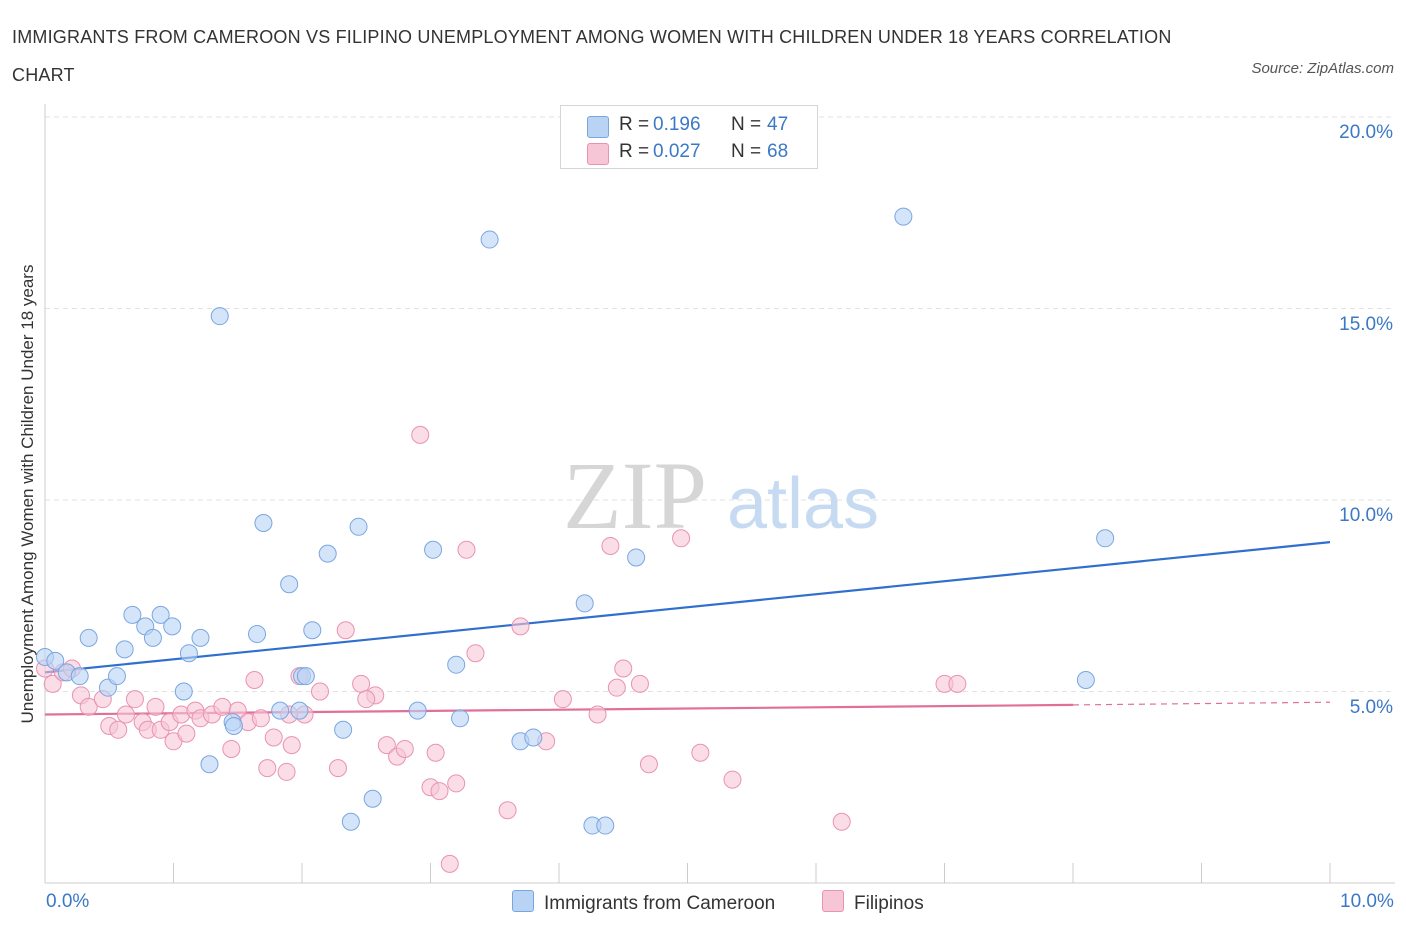 This screenshot has height=930, width=1406. I want to click on stats-legend: R = 0.196 N = 47 R = 0.027 N = 68, so click(689, 137).